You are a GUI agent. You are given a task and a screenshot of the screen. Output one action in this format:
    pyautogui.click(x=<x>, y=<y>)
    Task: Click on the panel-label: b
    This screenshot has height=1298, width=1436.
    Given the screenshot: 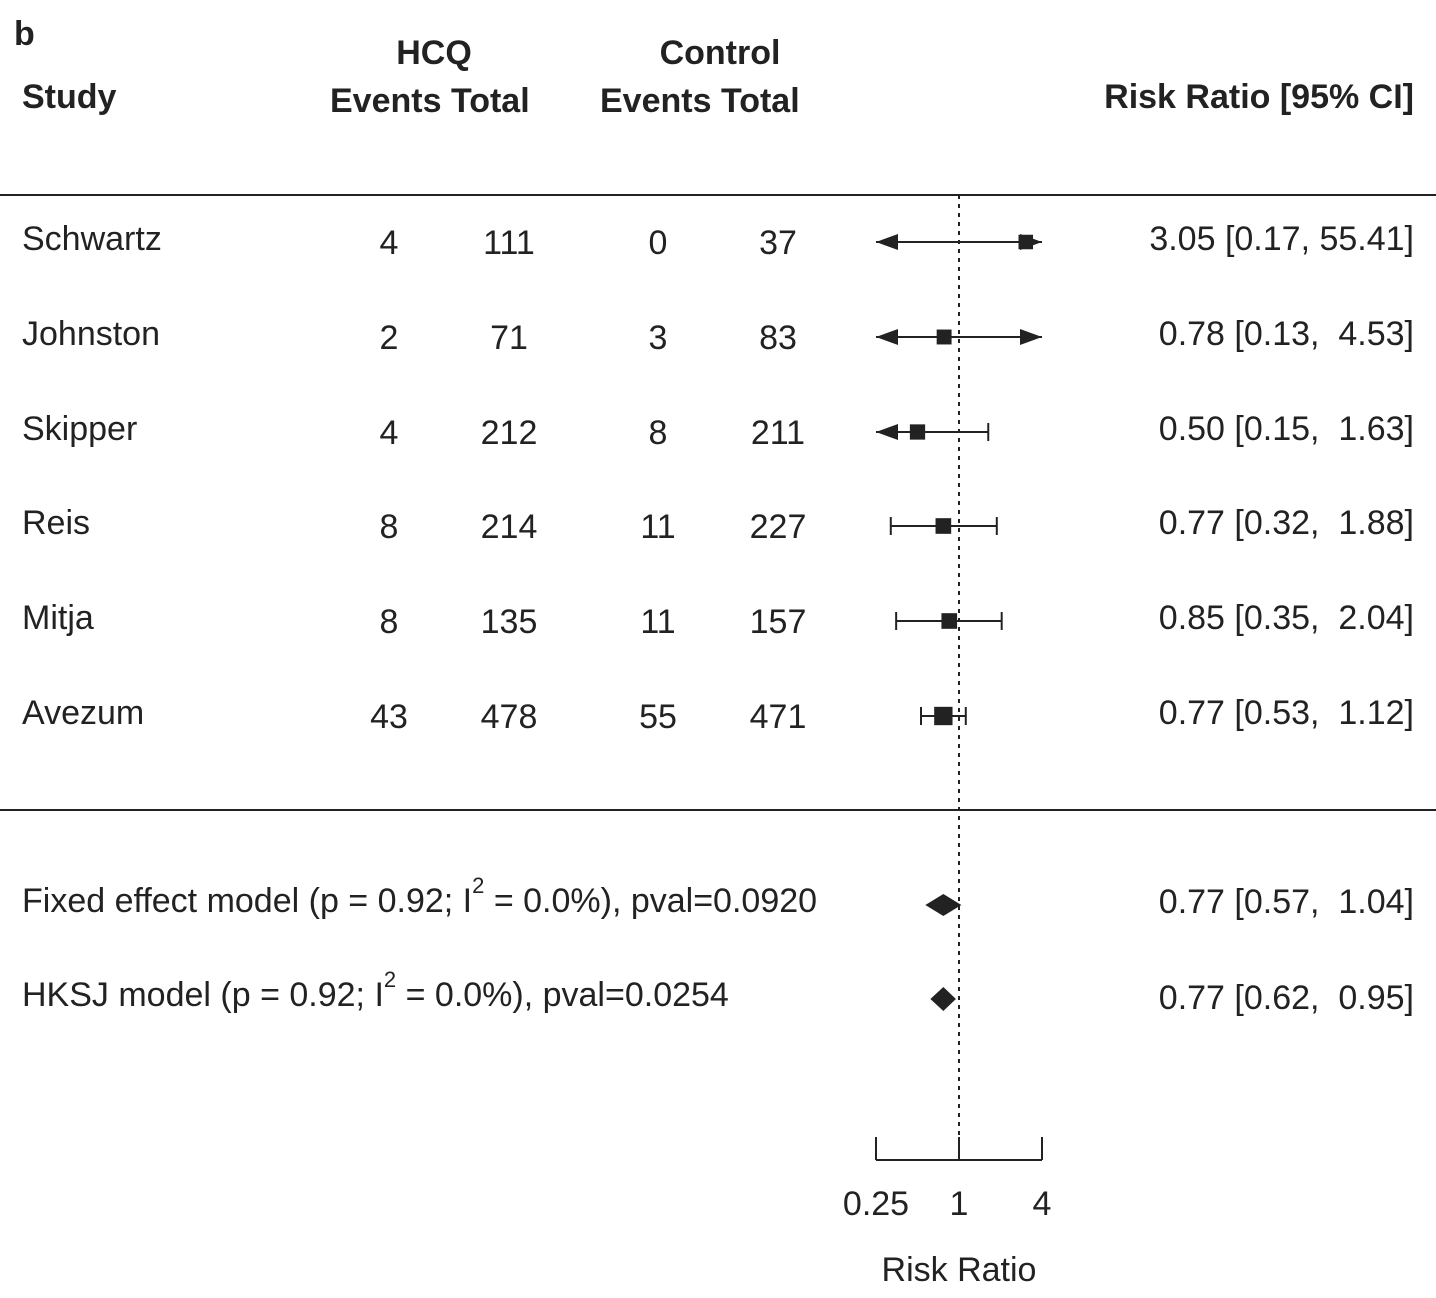 What is the action you would take?
    pyautogui.click(x=24, y=34)
    